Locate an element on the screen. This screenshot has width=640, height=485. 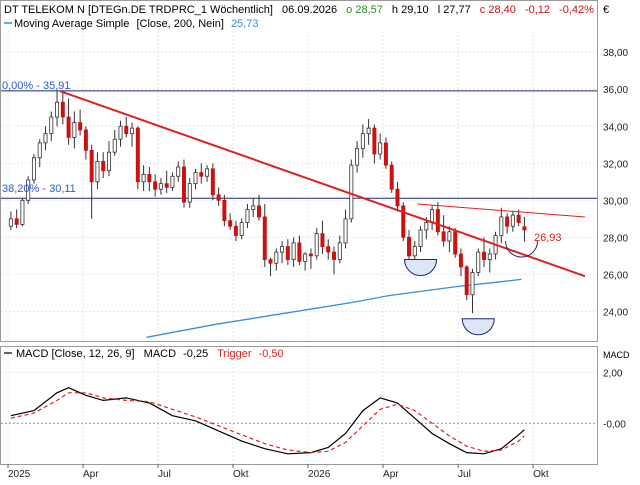
price-ytick-label: 34,00 is located at coordinates (615, 127).